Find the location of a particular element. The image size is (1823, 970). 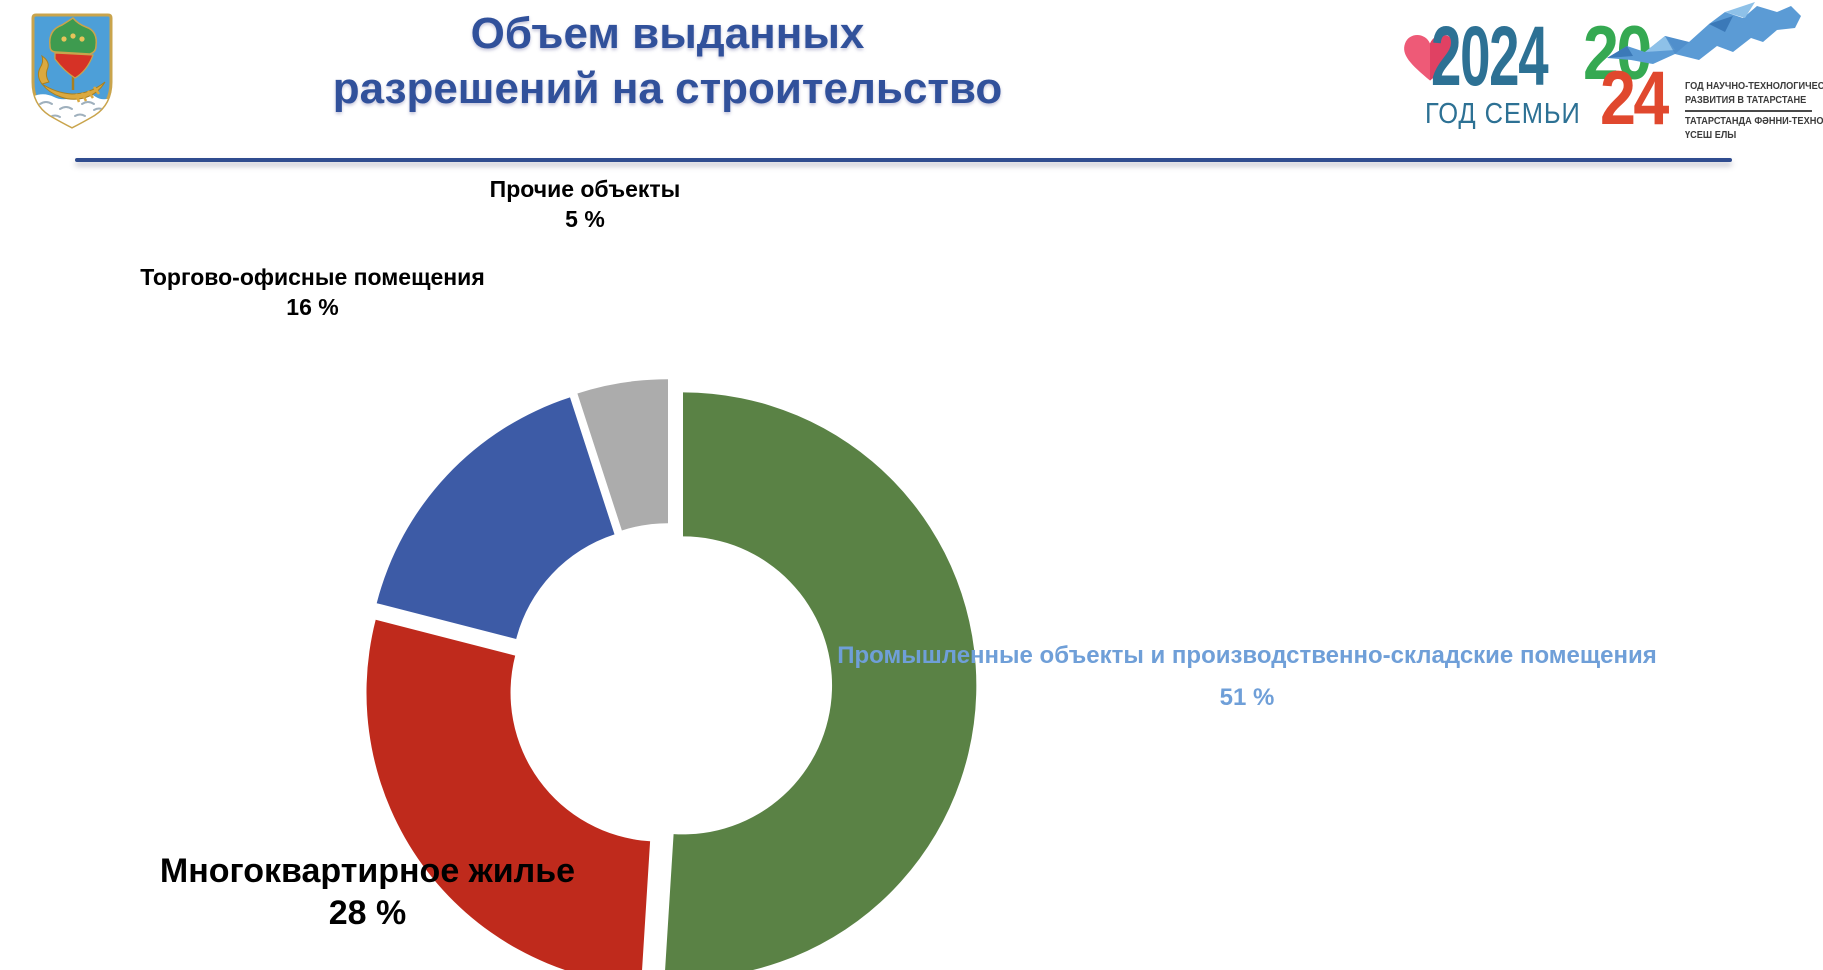

family-year-logo: 2024 ГОД СЕМЬИ is located at coordinates (1522, 77).